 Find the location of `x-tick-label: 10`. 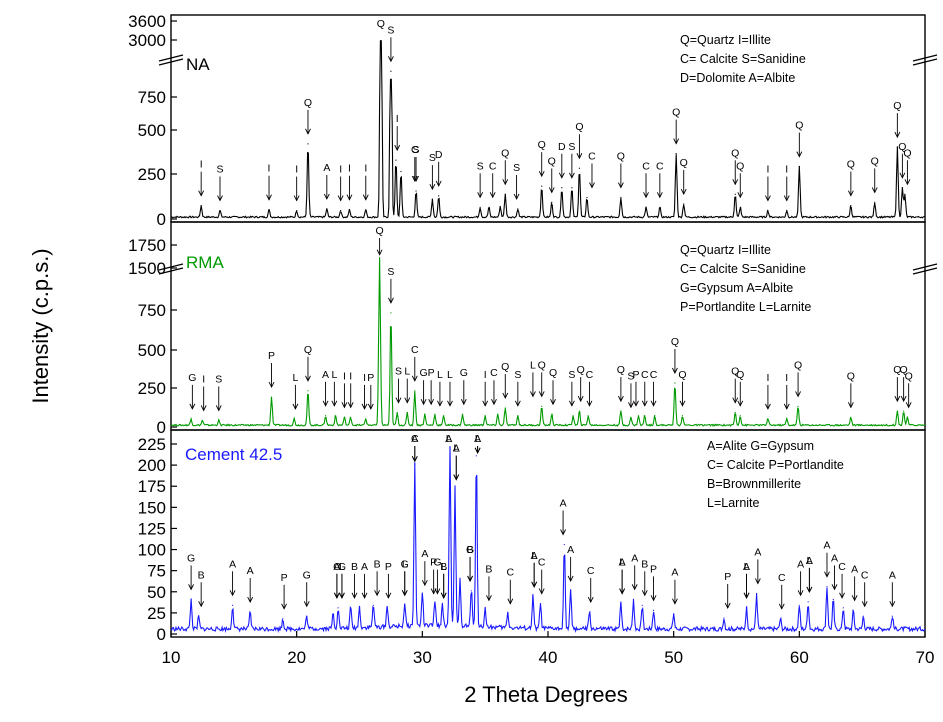

x-tick-label: 10 is located at coordinates (171, 657).